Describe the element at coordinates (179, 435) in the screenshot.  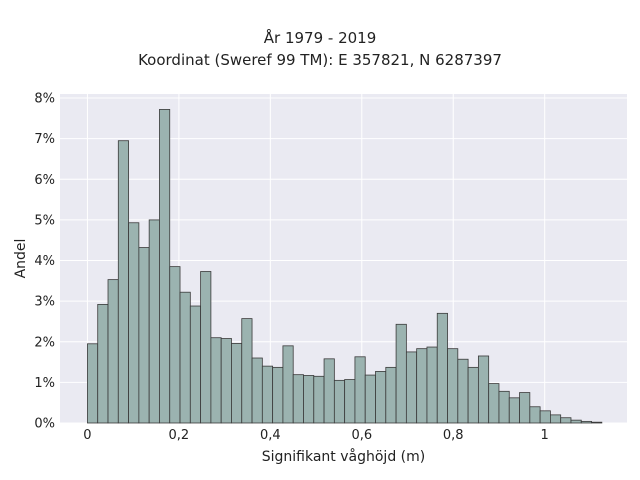
I see `x-tick-label: 0,2` at that location.